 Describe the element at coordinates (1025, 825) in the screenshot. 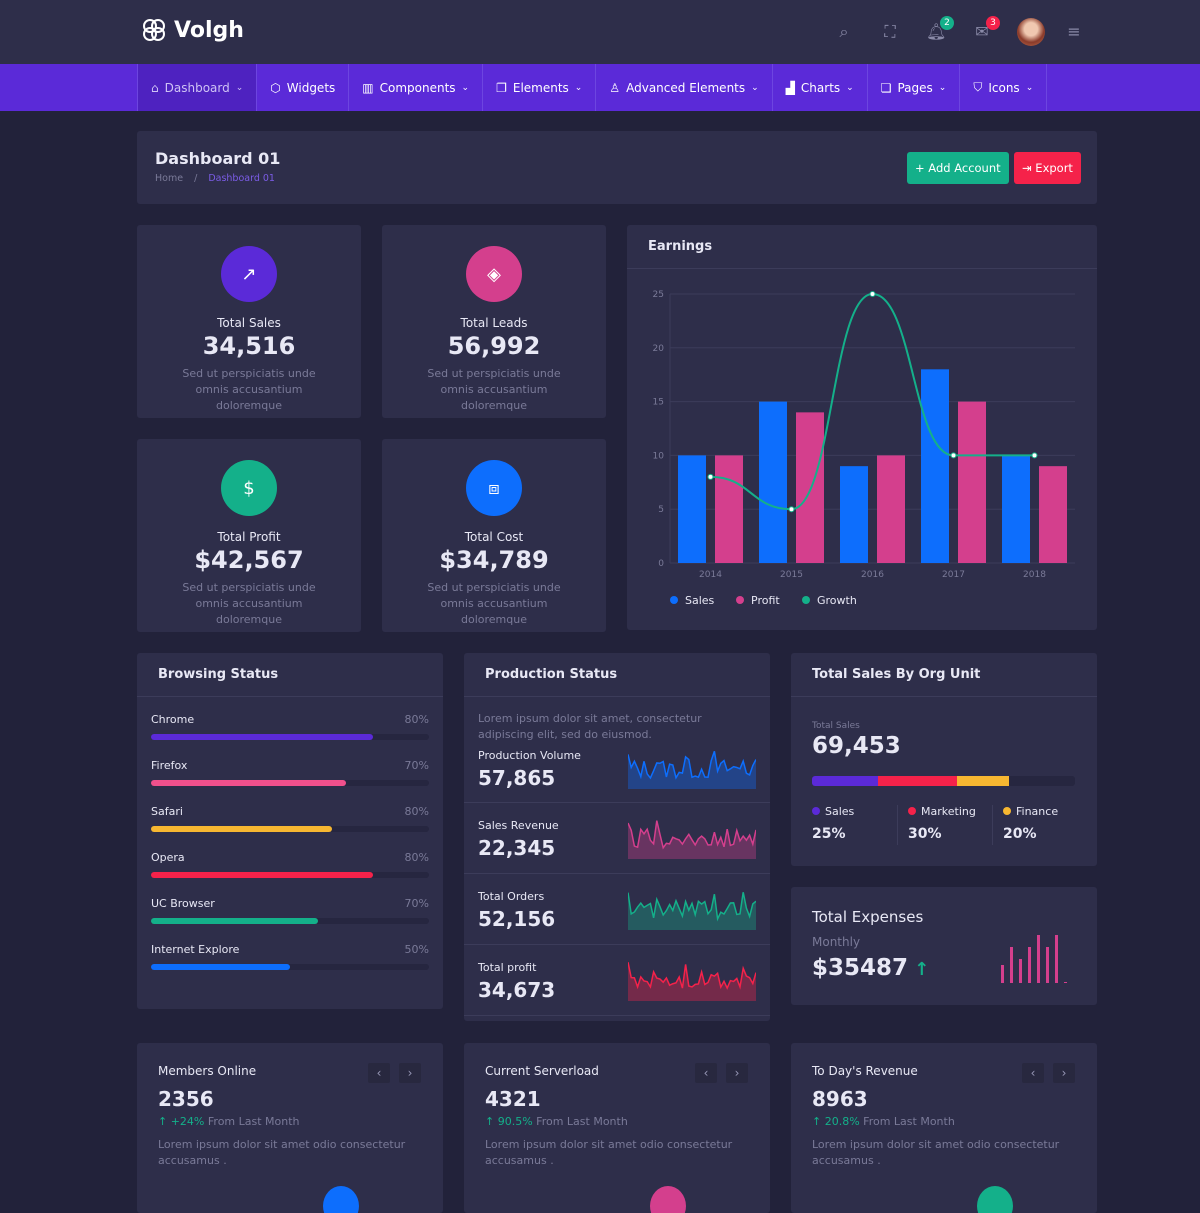

I see `org-unit: Finance 20%` at that location.